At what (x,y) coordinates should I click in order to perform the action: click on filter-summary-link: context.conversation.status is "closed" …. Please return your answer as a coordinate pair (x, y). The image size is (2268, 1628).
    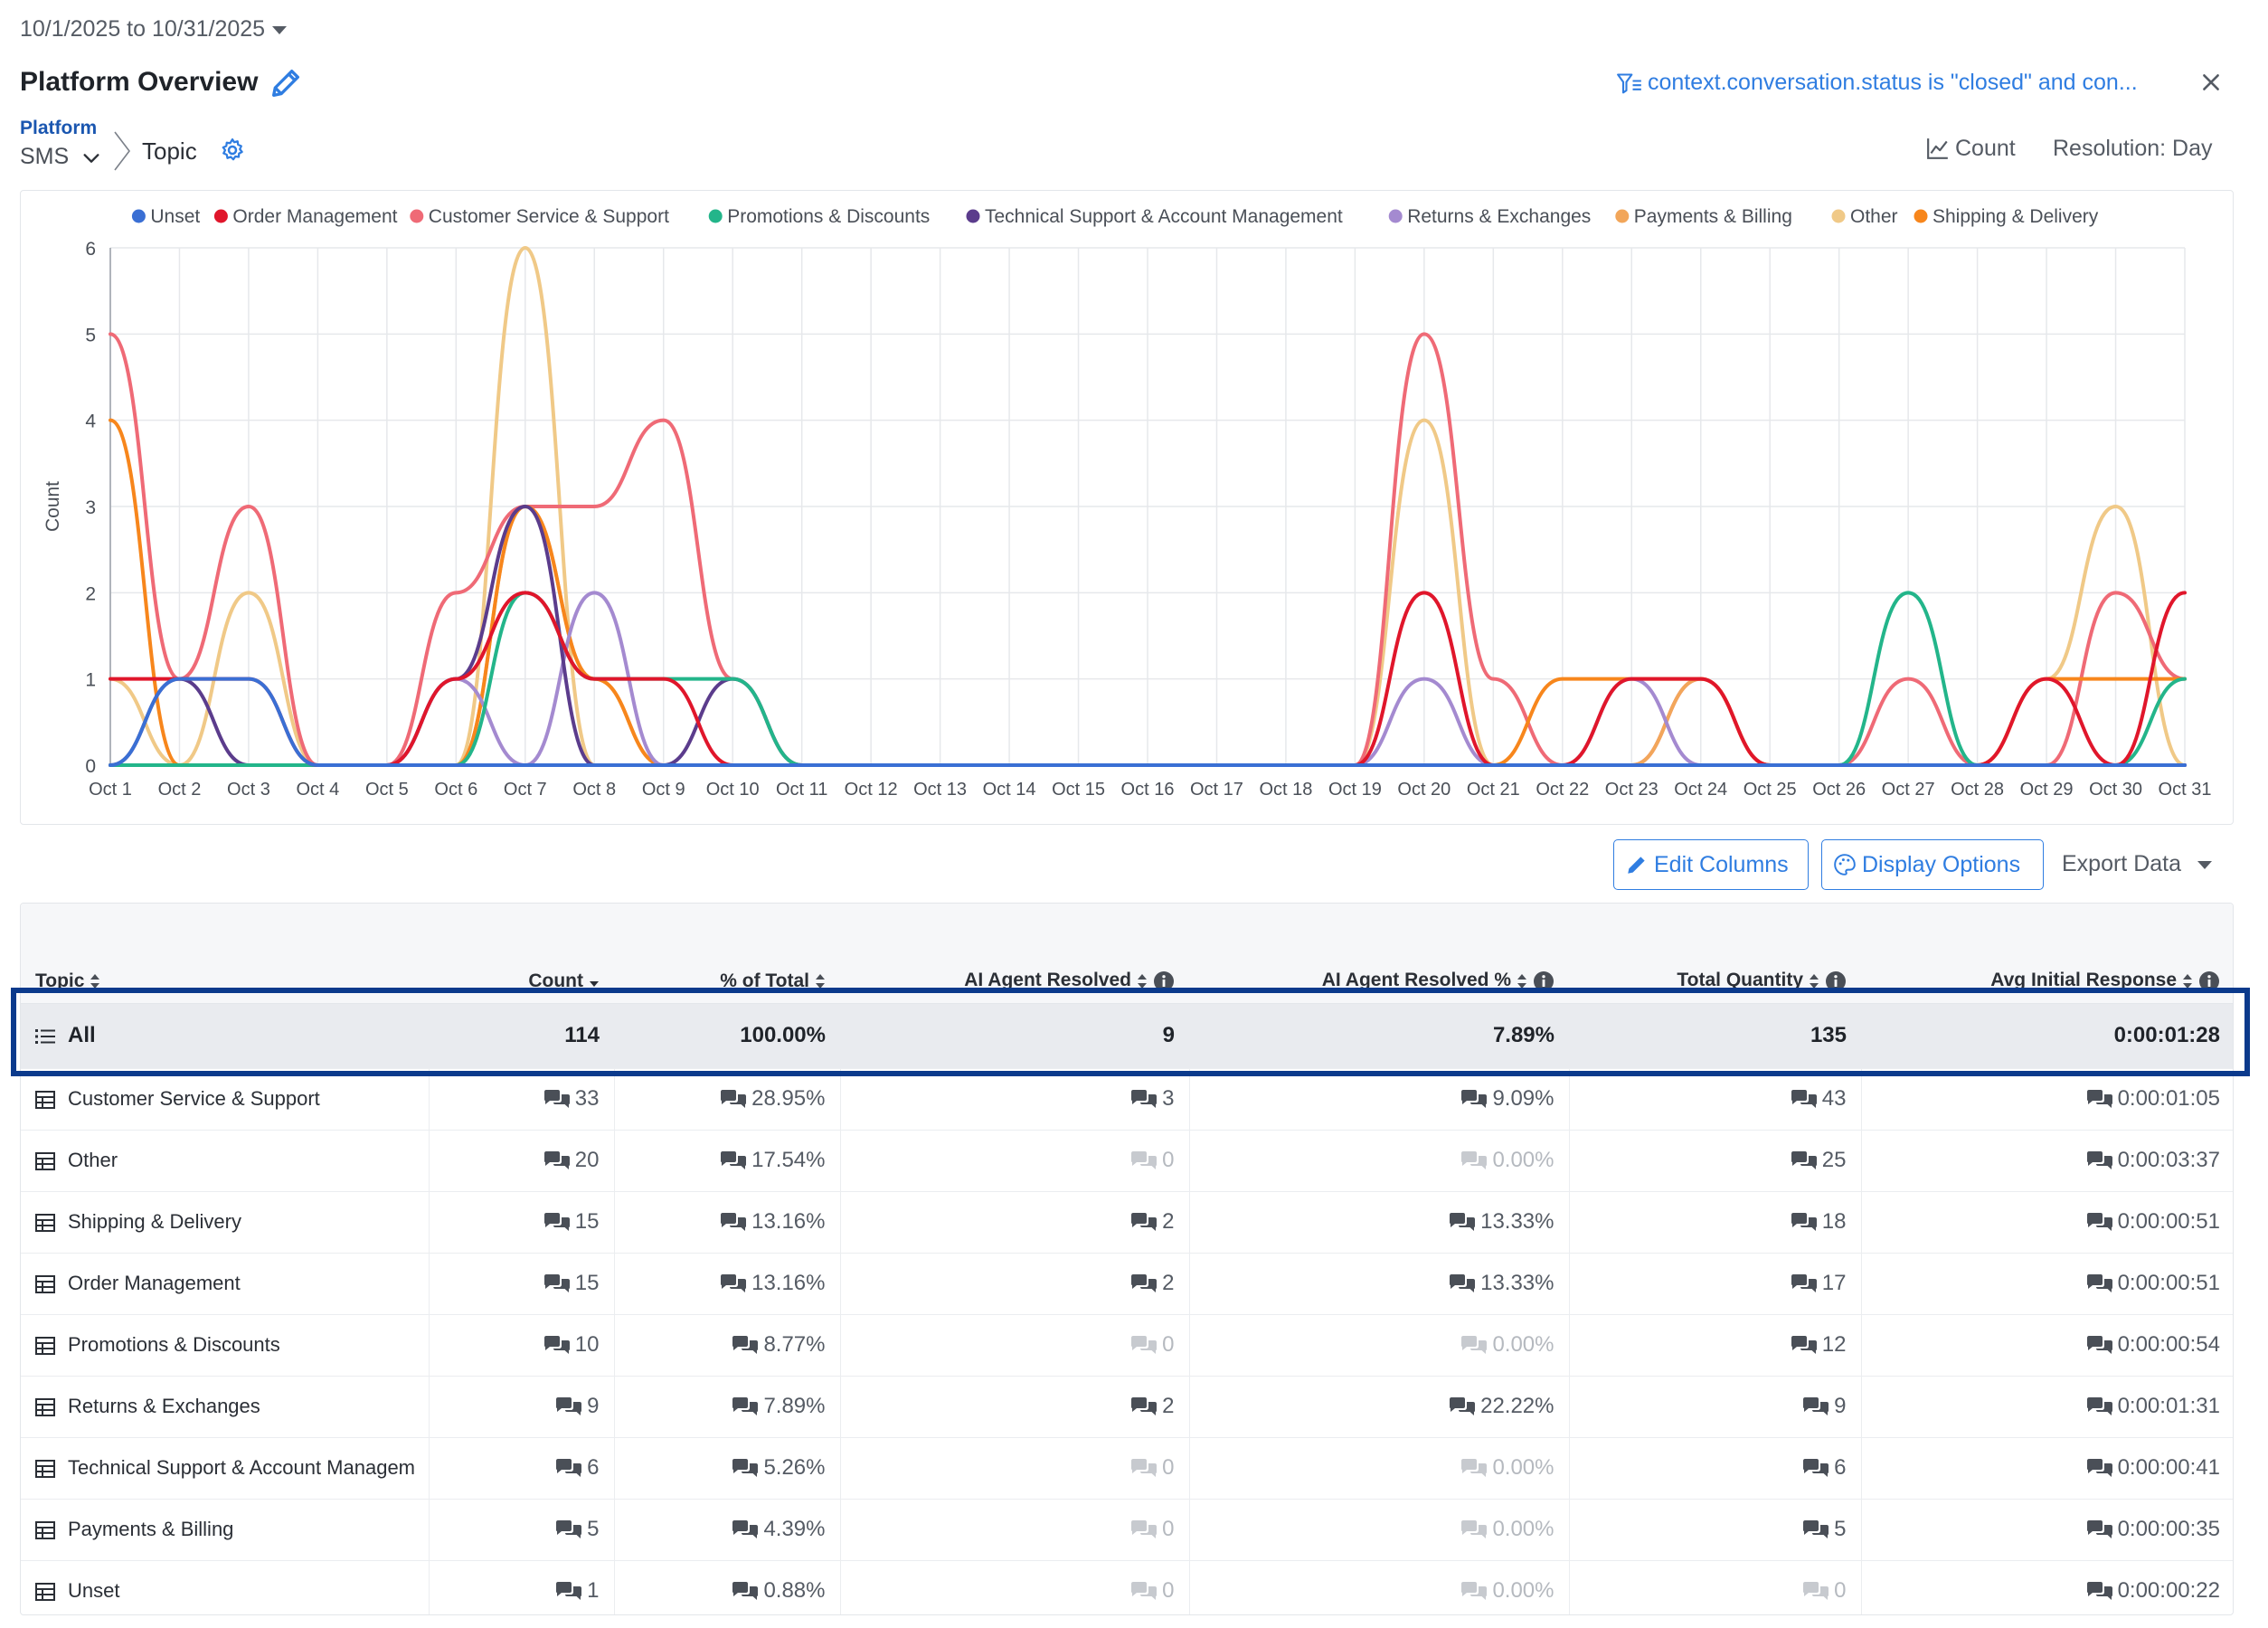
    Looking at the image, I should click on (1877, 83).